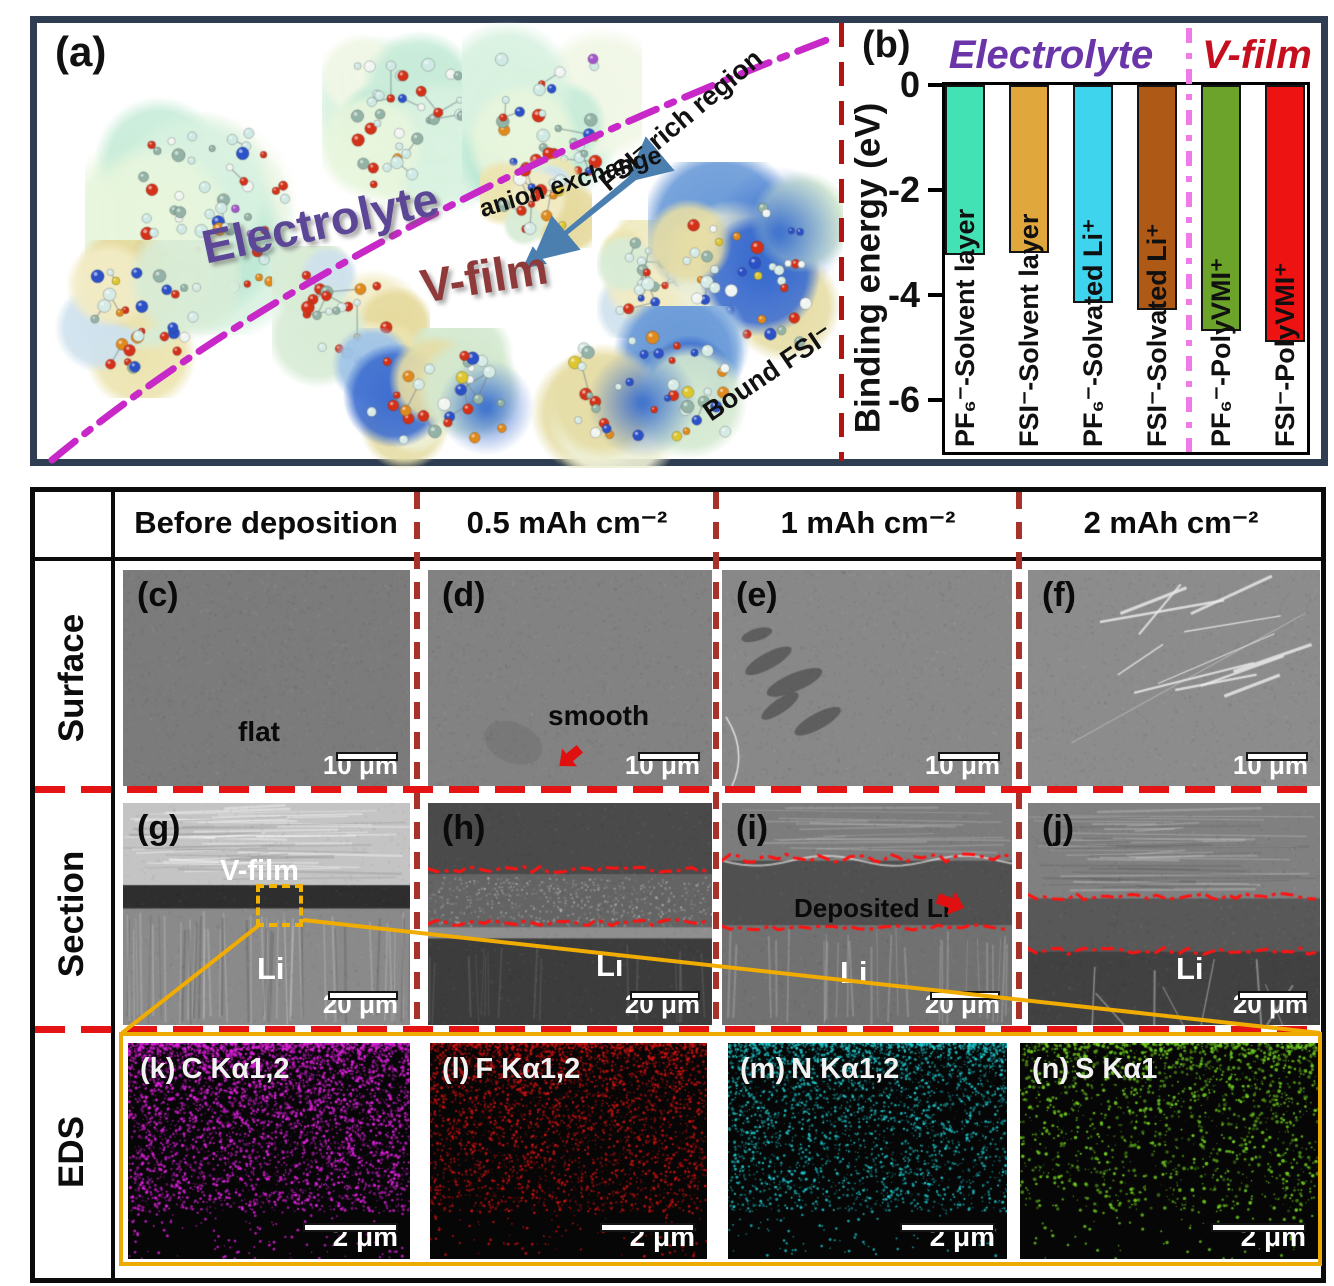 The width and height of the screenshot is (1334, 1286). What do you see at coordinates (678, 559) in the screenshot?
I see `header-underline` at bounding box center [678, 559].